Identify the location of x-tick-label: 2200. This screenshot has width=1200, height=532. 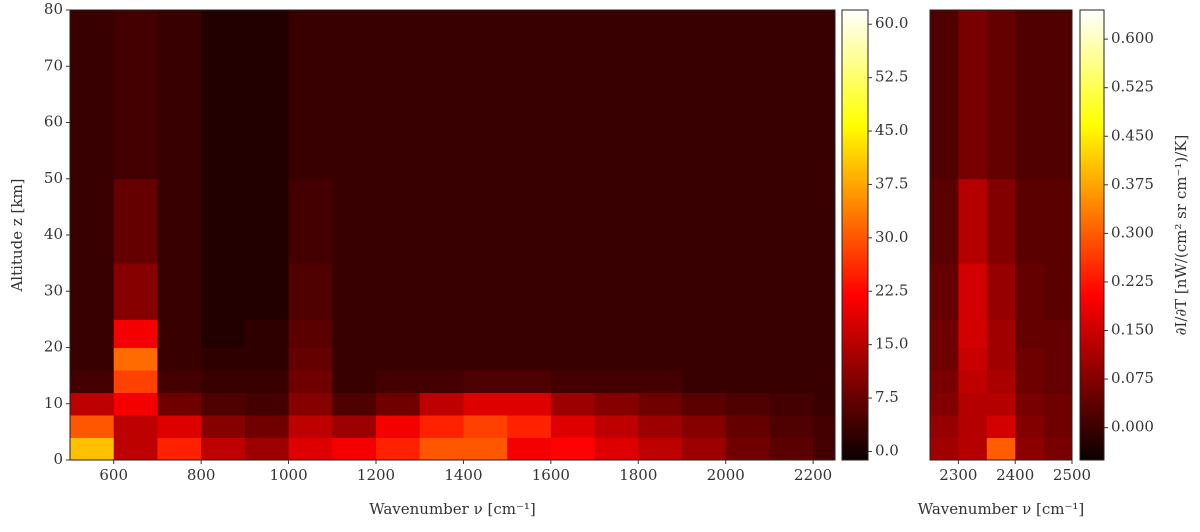
(813, 475).